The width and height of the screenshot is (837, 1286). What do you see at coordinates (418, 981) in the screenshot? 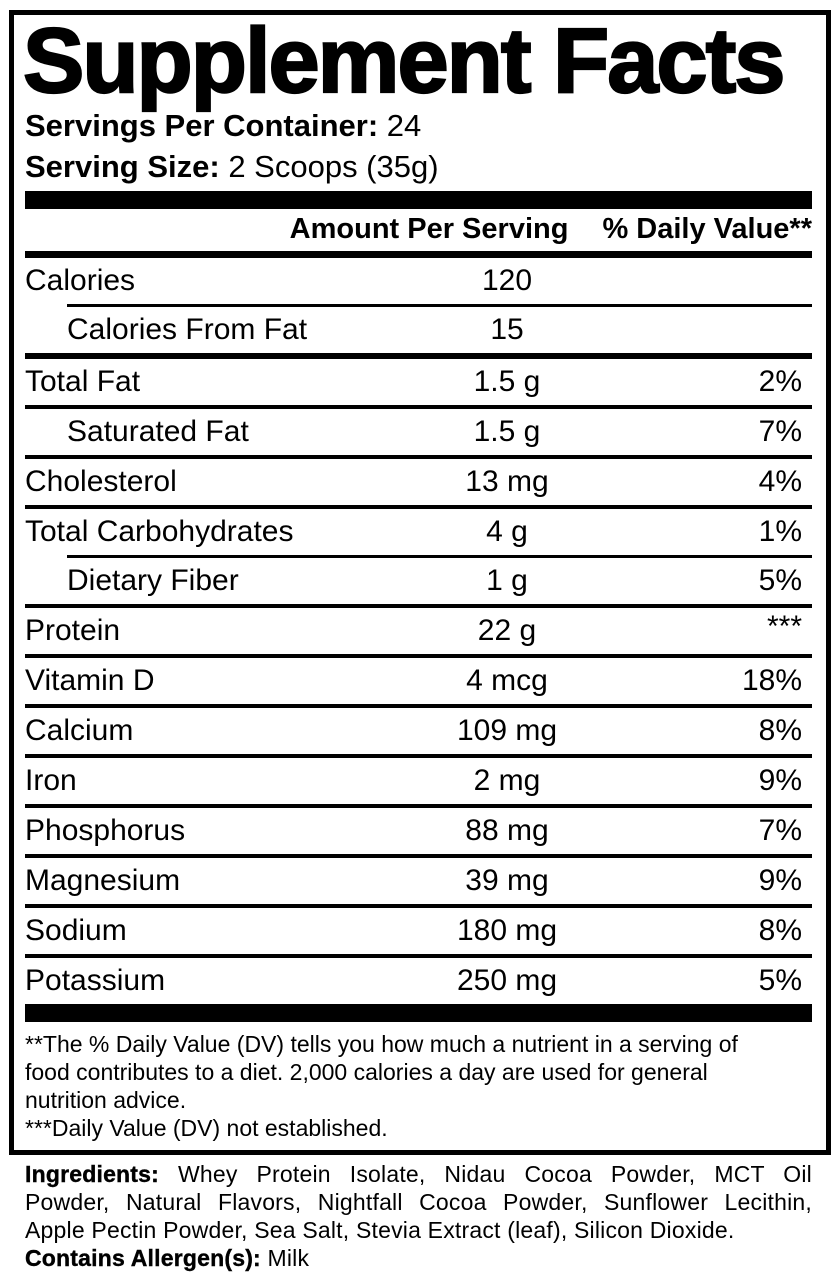
I see `table-row-potassium: Potassium 250 mg 5%` at bounding box center [418, 981].